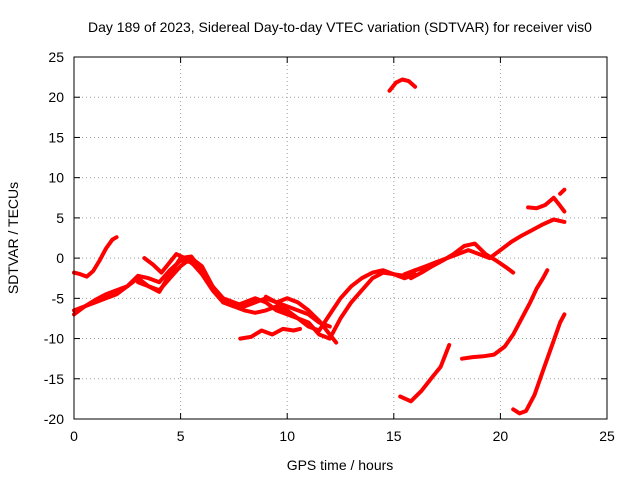  Describe the element at coordinates (607, 436) in the screenshot. I see `x-tick-label: 25` at that location.